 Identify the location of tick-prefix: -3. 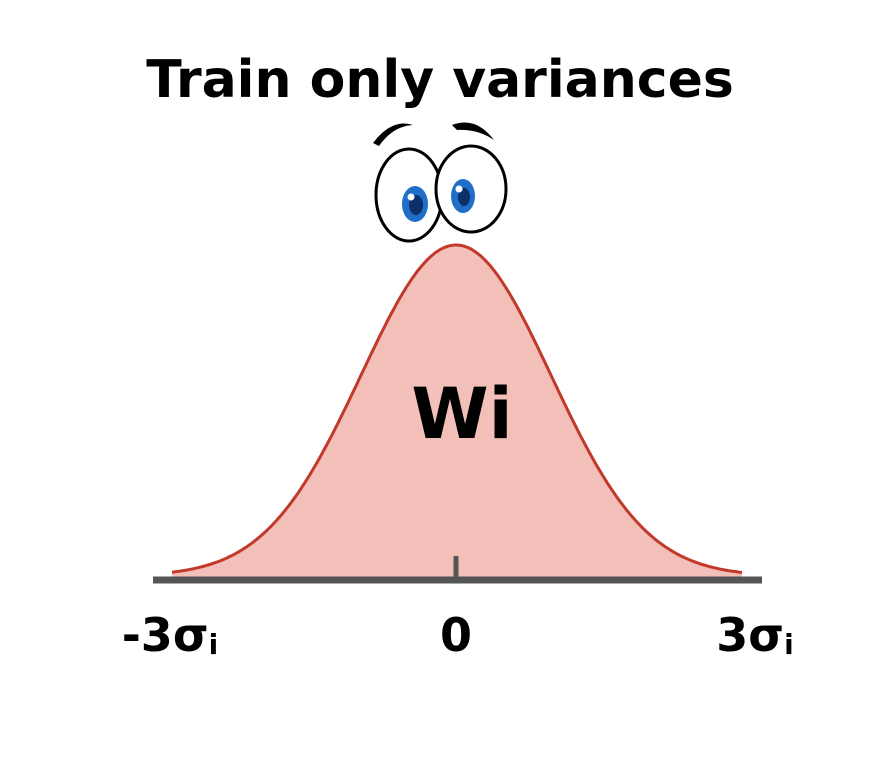
(147, 635).